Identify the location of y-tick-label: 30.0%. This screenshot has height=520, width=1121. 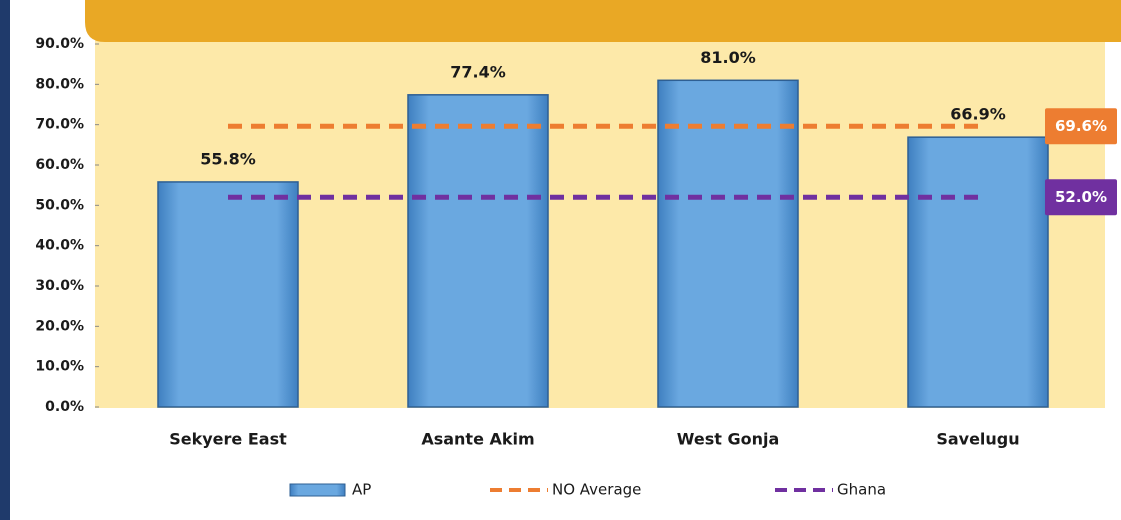
(59, 286).